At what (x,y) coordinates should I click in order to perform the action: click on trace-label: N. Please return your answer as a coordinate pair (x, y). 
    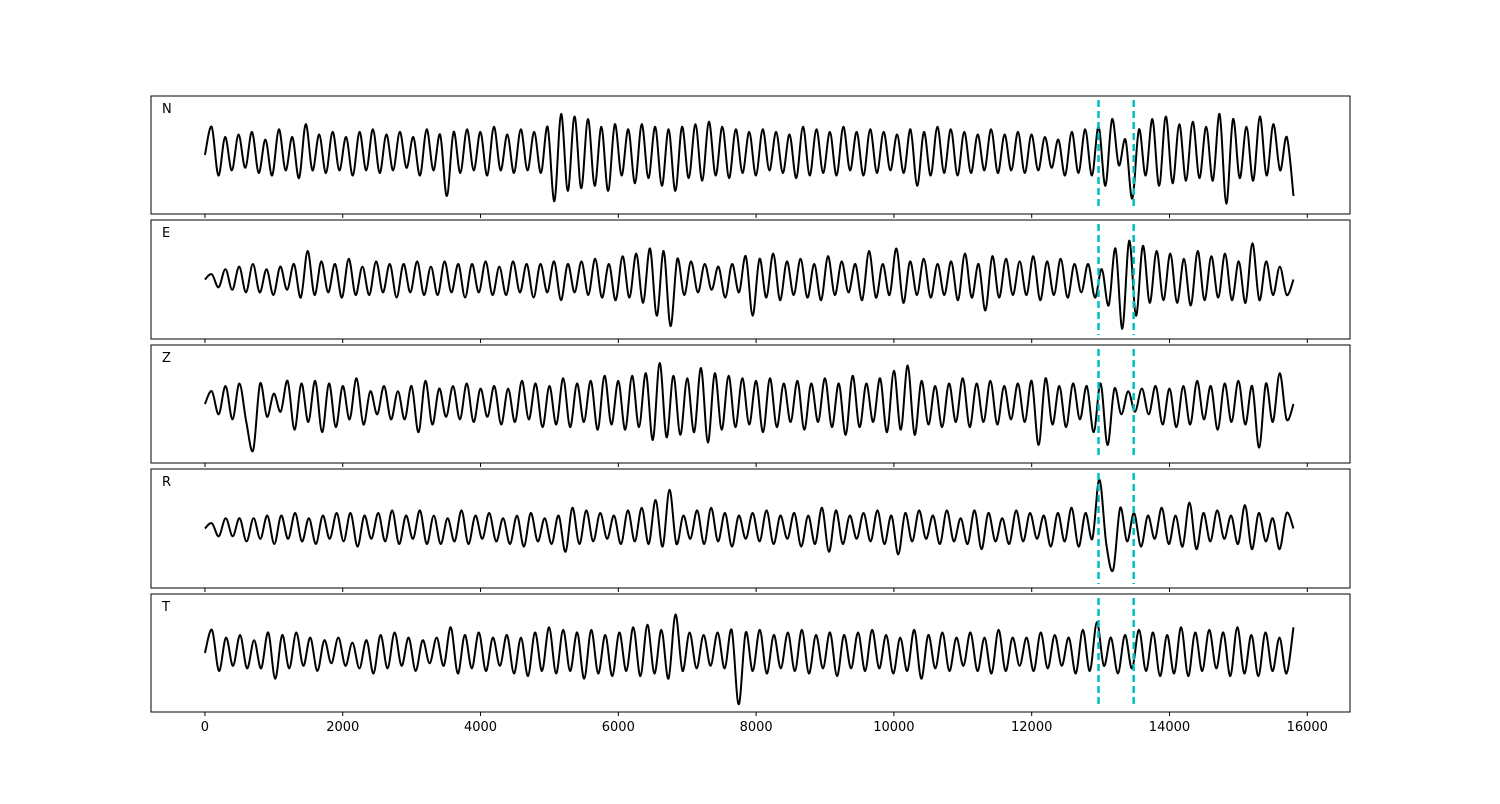
    Looking at the image, I should click on (167, 109).